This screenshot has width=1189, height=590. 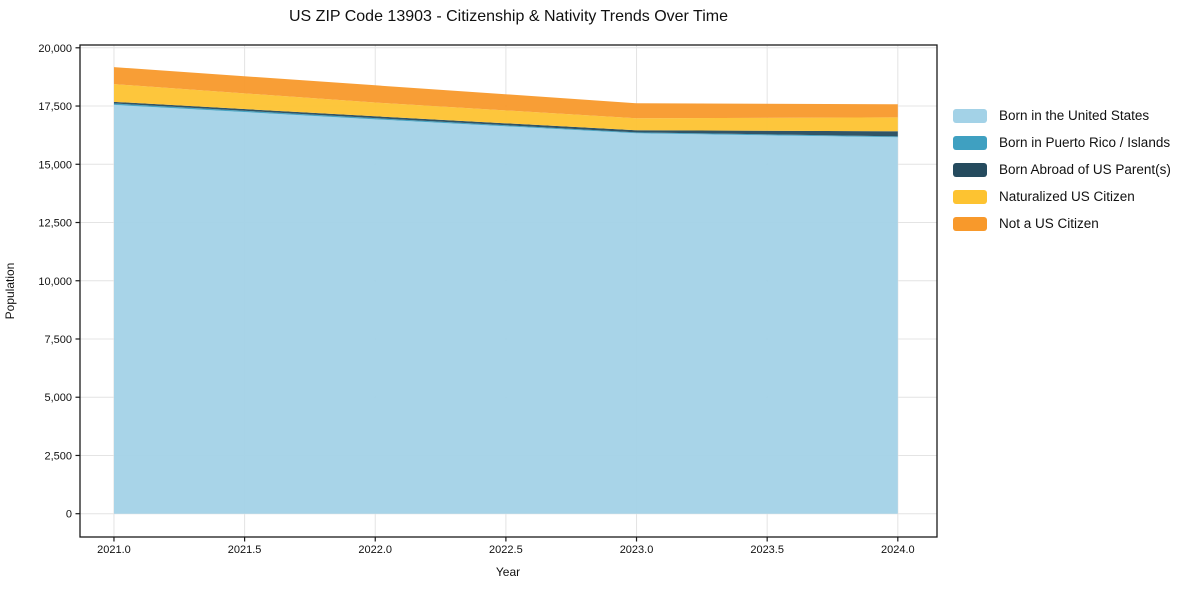 I want to click on y-tick-label: 10,000, so click(x=55, y=282).